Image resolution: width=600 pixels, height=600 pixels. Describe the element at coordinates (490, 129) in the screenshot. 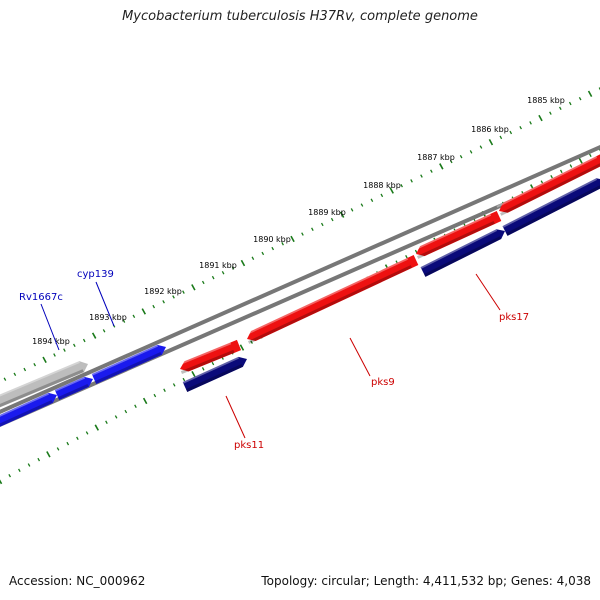

I see `scale-tick-label: 1886 kbp` at that location.